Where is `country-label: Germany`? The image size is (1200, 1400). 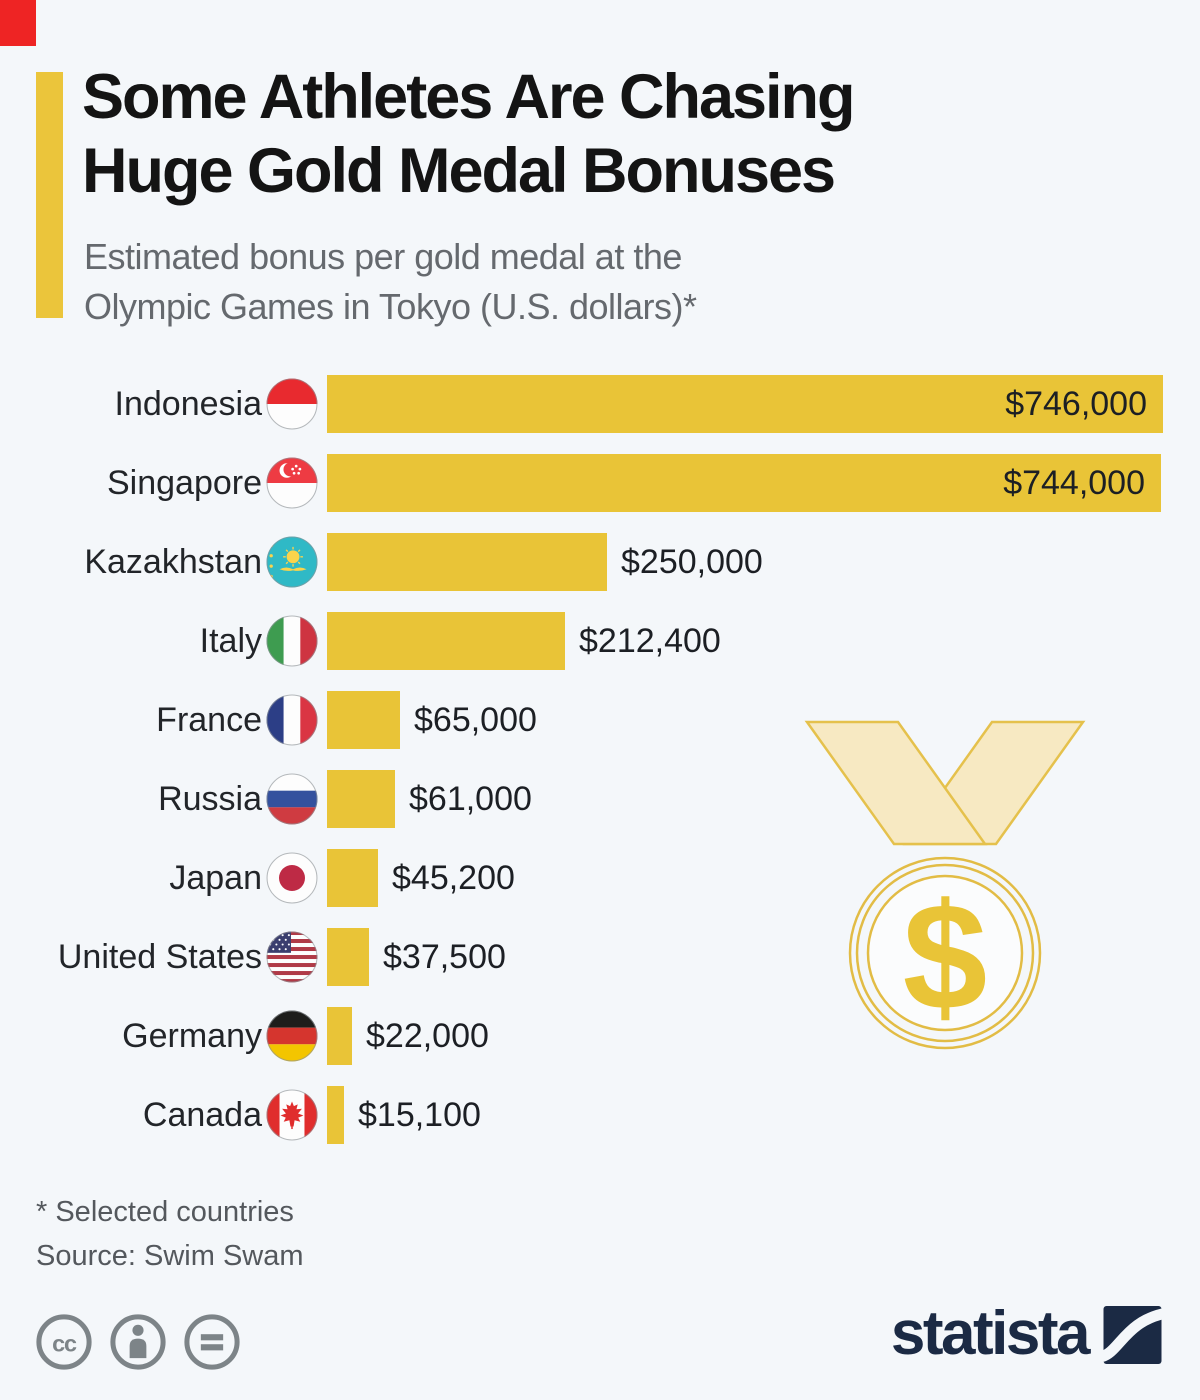 country-label: Germany is located at coordinates (192, 1036).